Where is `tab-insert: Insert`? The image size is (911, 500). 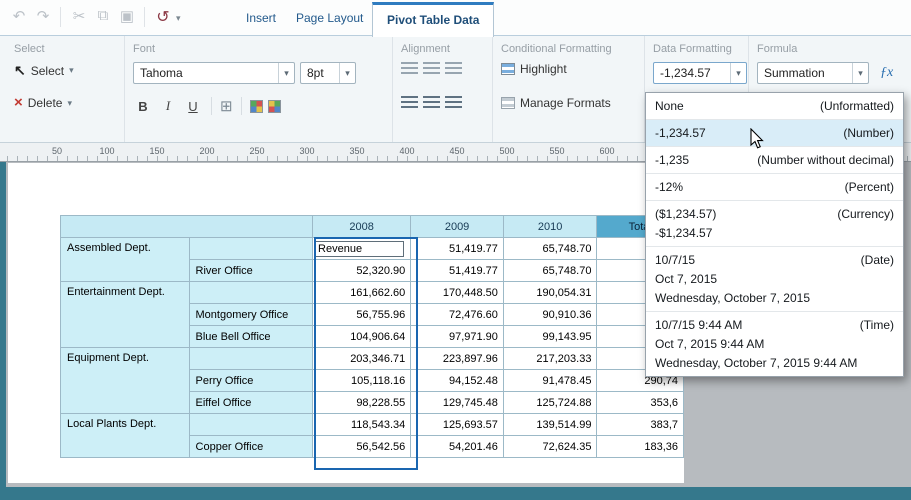 tab-insert: Insert is located at coordinates (261, 18).